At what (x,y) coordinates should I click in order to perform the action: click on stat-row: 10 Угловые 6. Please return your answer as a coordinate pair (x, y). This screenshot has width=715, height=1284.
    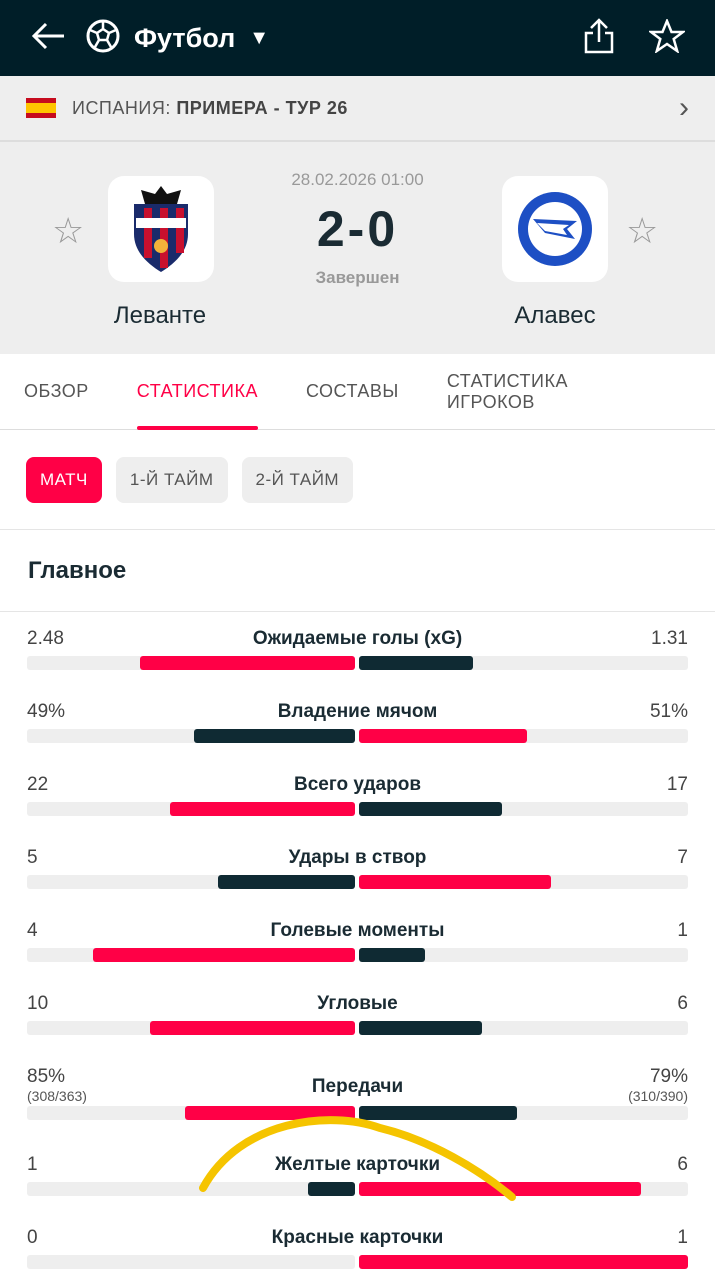
    Looking at the image, I should click on (357, 1013).